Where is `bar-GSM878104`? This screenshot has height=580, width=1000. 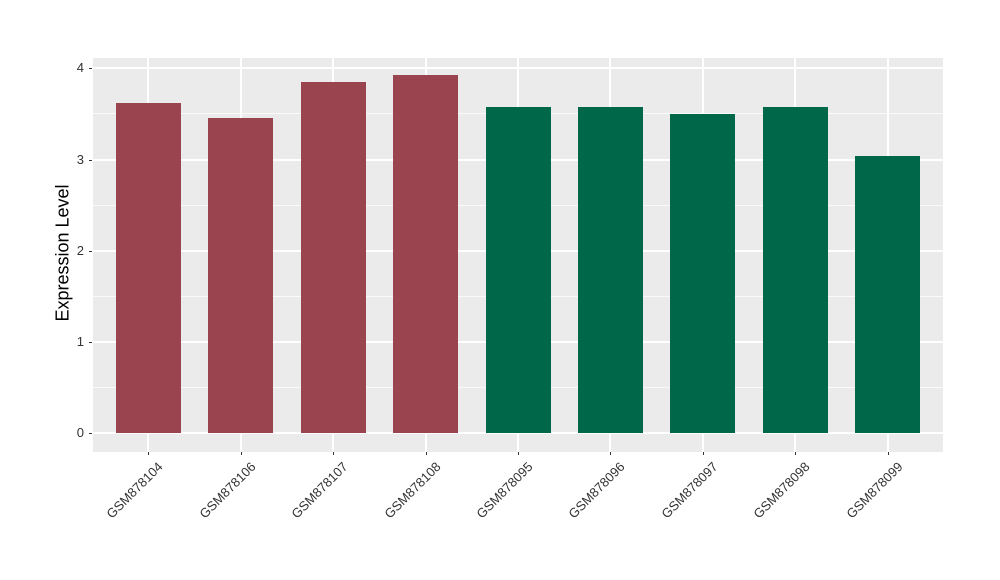
bar-GSM878104 is located at coordinates (148, 268).